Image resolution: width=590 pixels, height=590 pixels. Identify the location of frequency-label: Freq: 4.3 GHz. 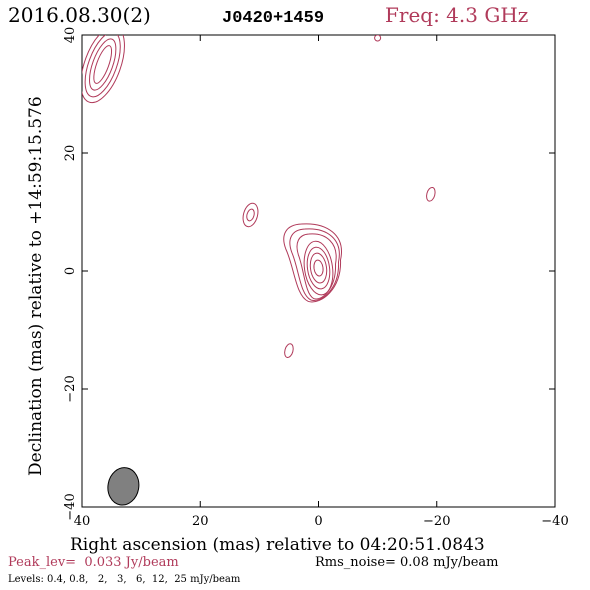
(456, 15).